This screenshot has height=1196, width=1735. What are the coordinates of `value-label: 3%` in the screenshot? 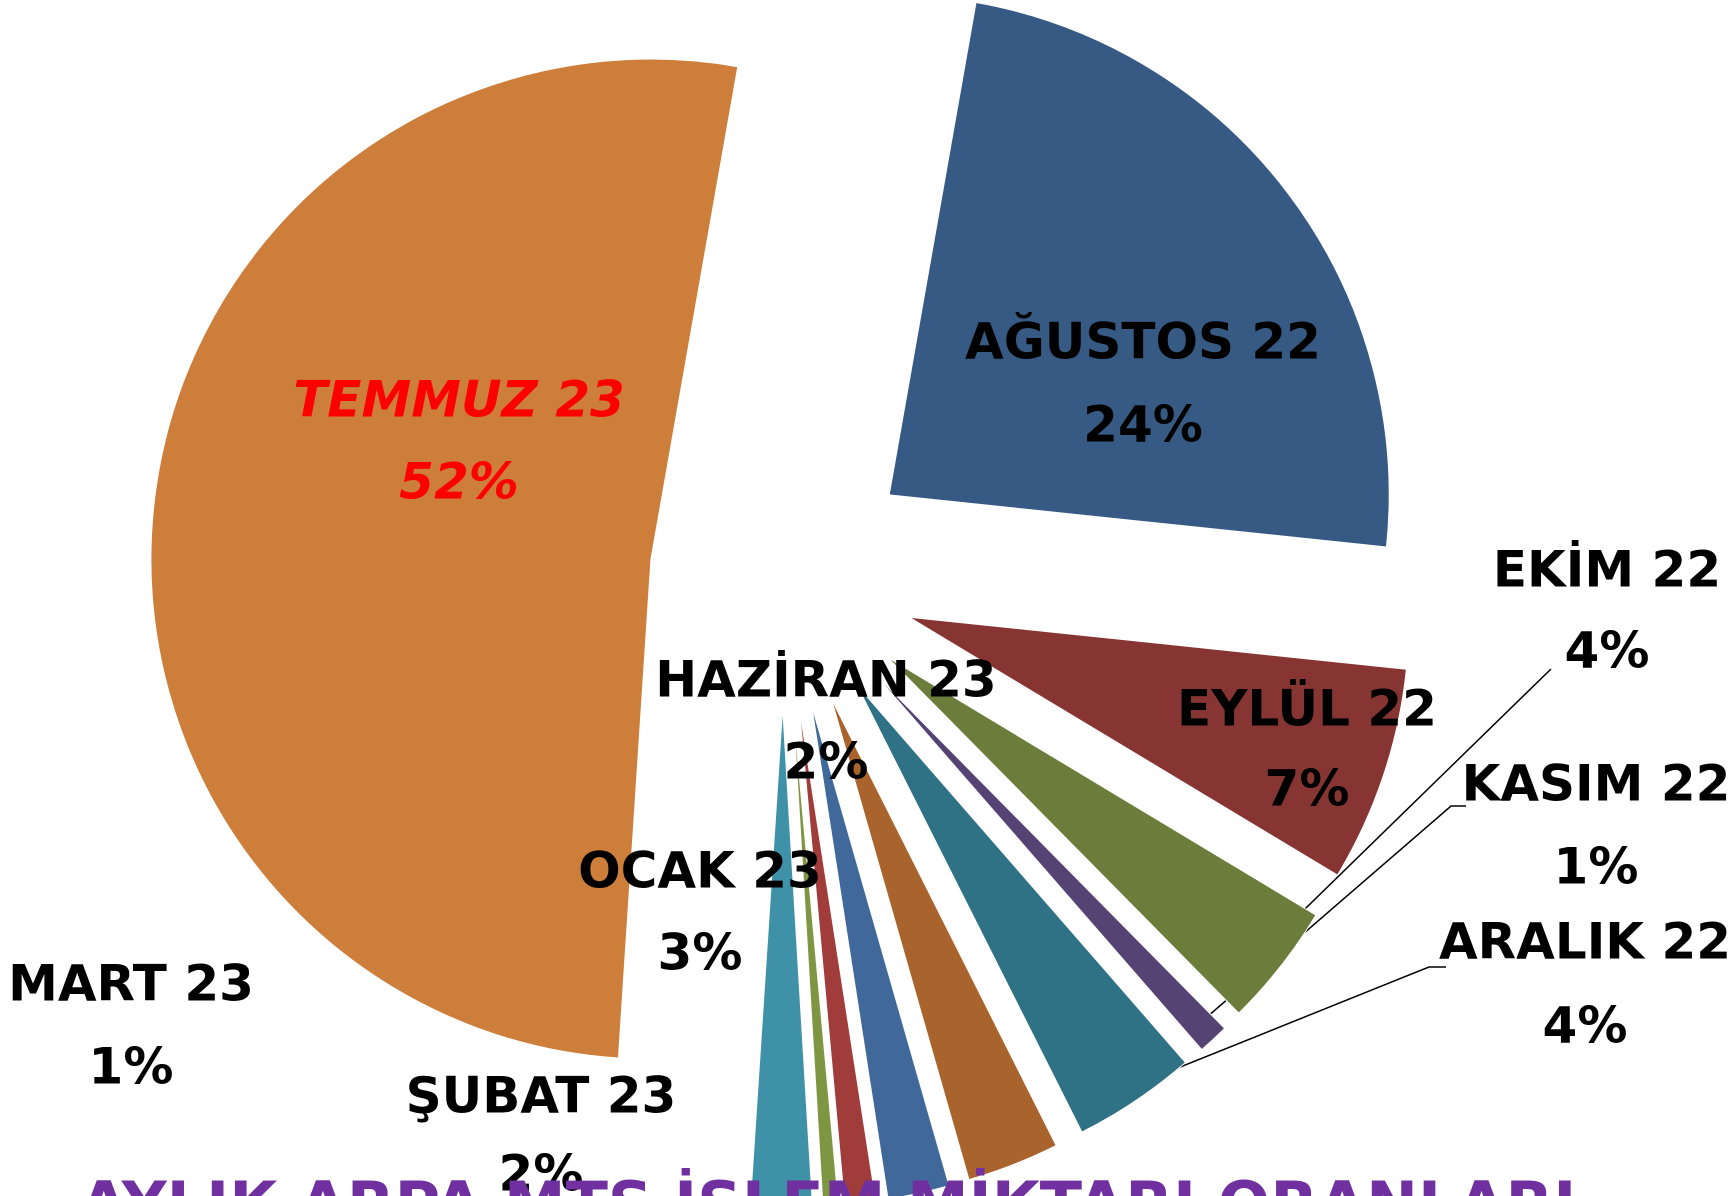 It's located at (700, 953).